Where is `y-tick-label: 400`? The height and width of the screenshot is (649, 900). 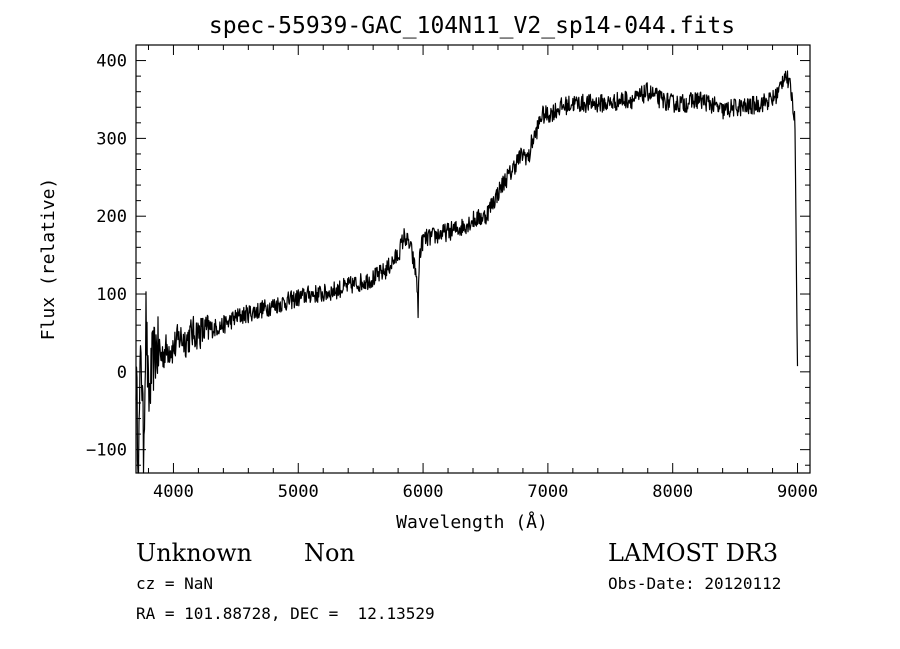 y-tick-label: 400 is located at coordinates (111, 62).